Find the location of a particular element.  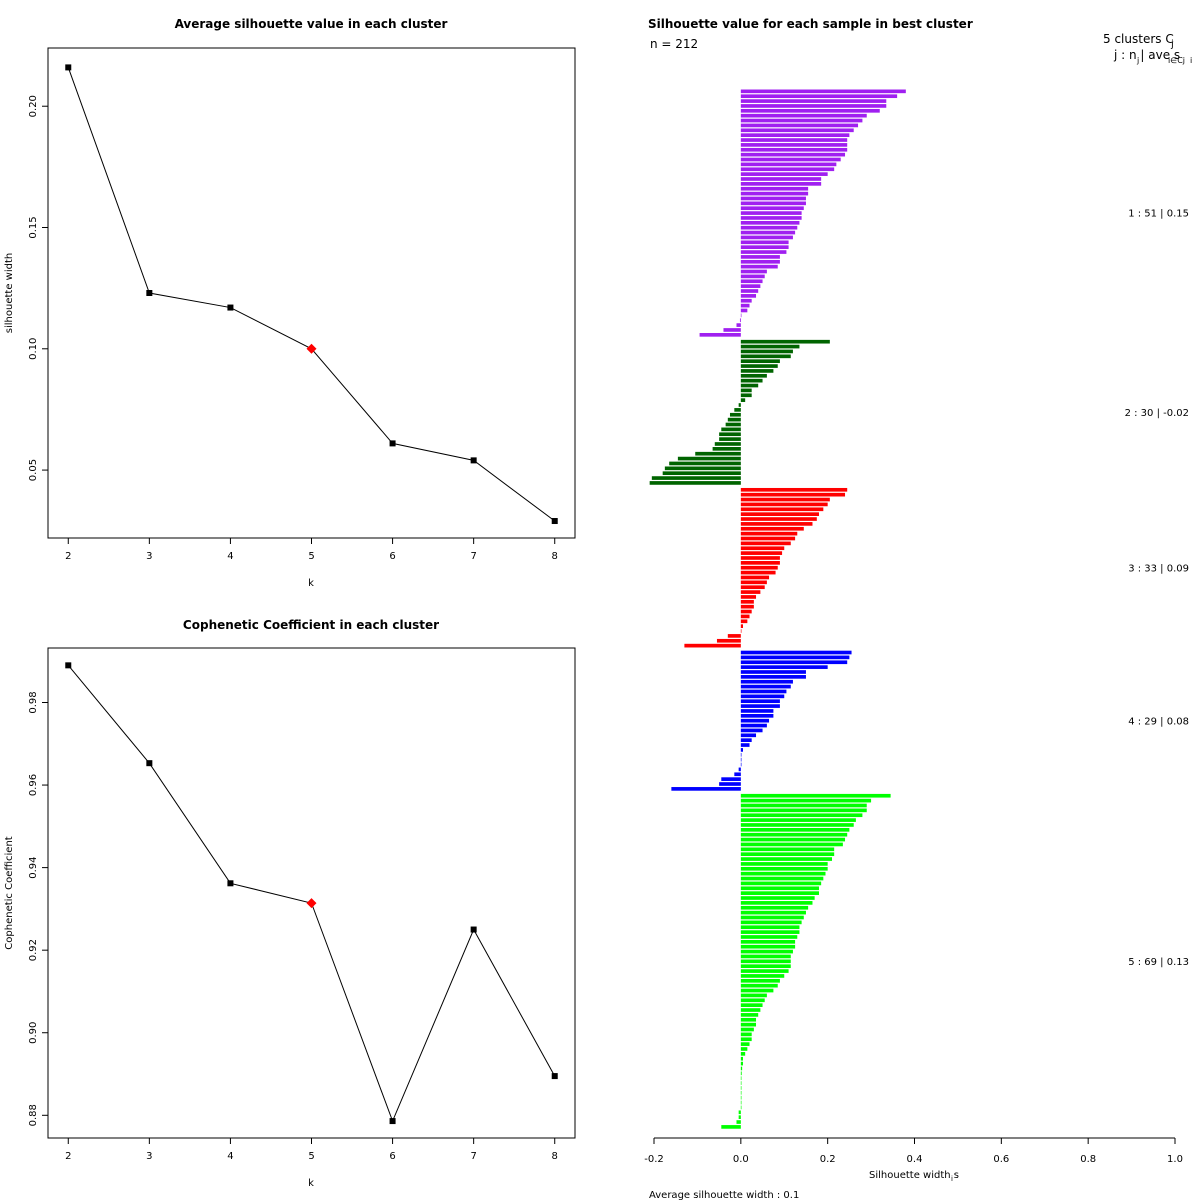

cluster-label: 4 : 29 | 0.08 is located at coordinates (1158, 721).